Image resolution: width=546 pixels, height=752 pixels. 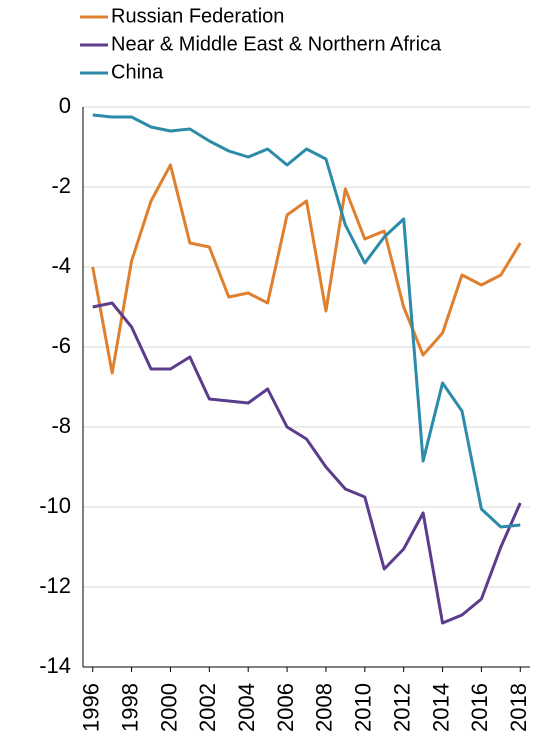 I want to click on x-tick-label: 2016, so click(x=479, y=707).